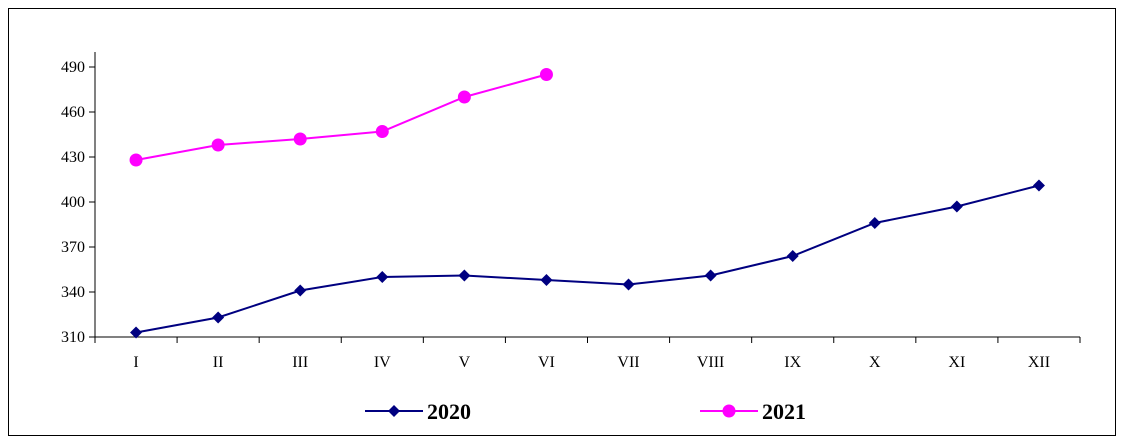 Image resolution: width=1124 pixels, height=441 pixels. I want to click on x-tick-label: XII, so click(1039, 362).